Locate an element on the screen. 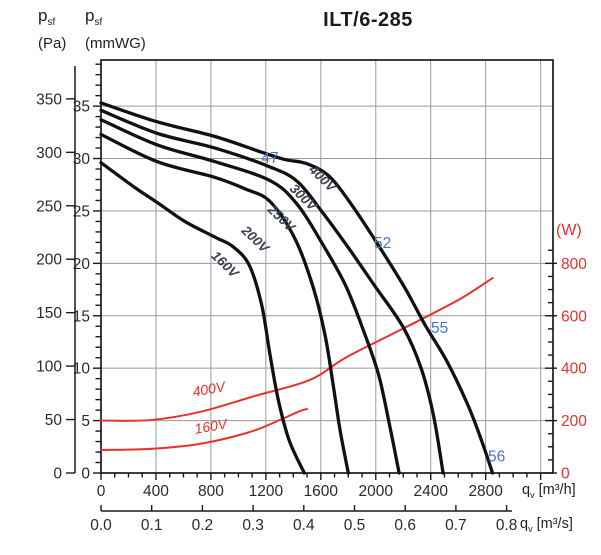  mmwg-tick-label: 25 is located at coordinates (81, 211).